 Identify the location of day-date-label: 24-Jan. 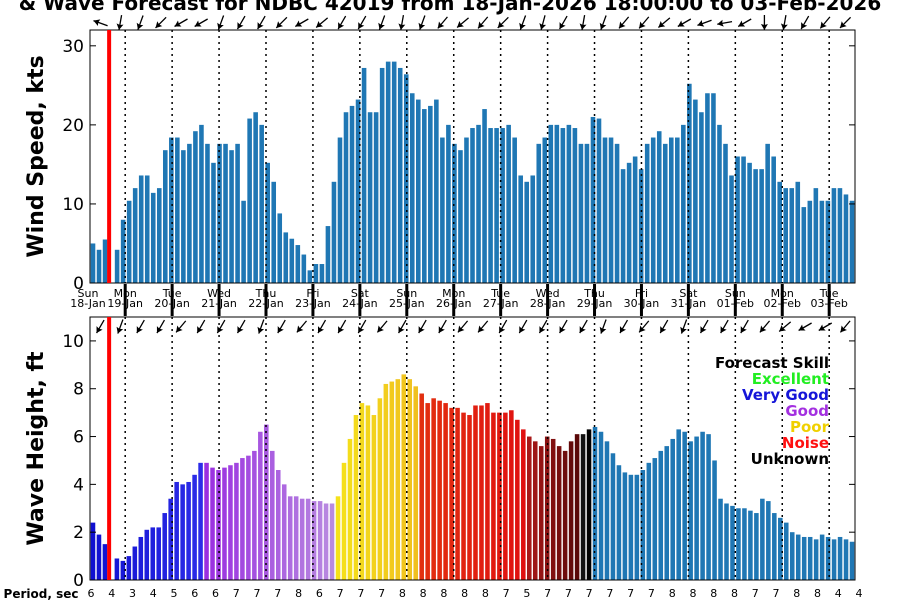
(360, 303).